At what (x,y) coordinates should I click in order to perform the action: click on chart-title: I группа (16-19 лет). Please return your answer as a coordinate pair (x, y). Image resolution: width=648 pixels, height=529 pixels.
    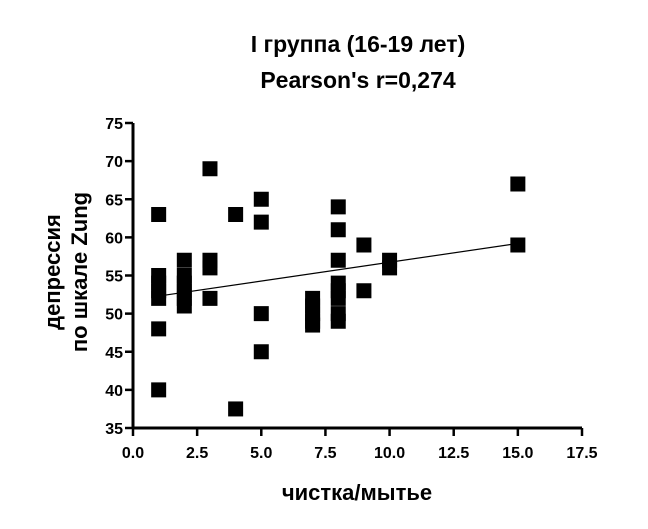
    Looking at the image, I should click on (358, 44).